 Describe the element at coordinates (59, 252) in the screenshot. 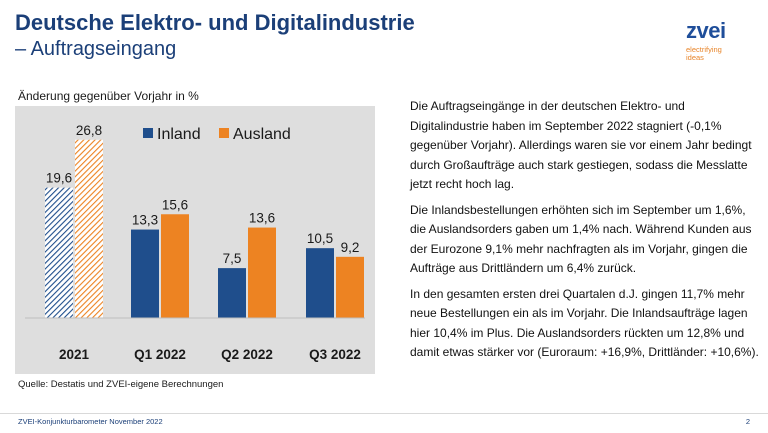

I see `bar-inland-2021` at that location.